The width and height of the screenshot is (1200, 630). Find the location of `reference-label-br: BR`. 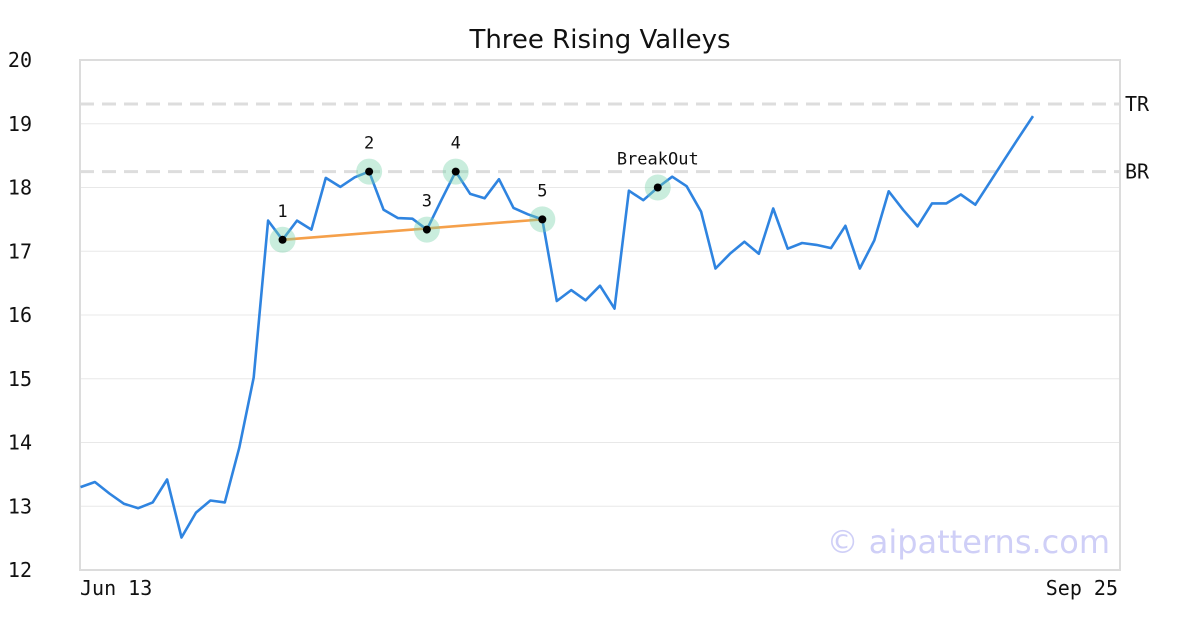

reference-label-br: BR is located at coordinates (1137, 172).